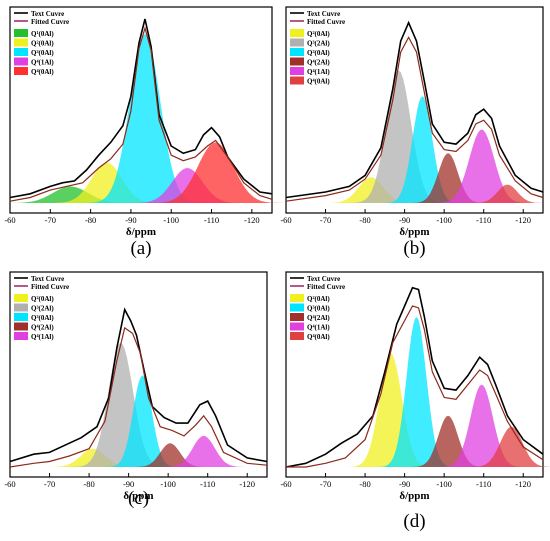 Image resolution: width=550 pixels, height=541 pixels. I want to click on legend-label: Q³(2Al), so click(42, 309).